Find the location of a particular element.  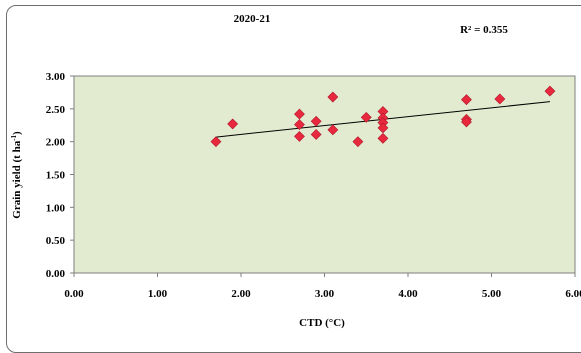

y-tick-label: 1.50 is located at coordinates (56, 176).